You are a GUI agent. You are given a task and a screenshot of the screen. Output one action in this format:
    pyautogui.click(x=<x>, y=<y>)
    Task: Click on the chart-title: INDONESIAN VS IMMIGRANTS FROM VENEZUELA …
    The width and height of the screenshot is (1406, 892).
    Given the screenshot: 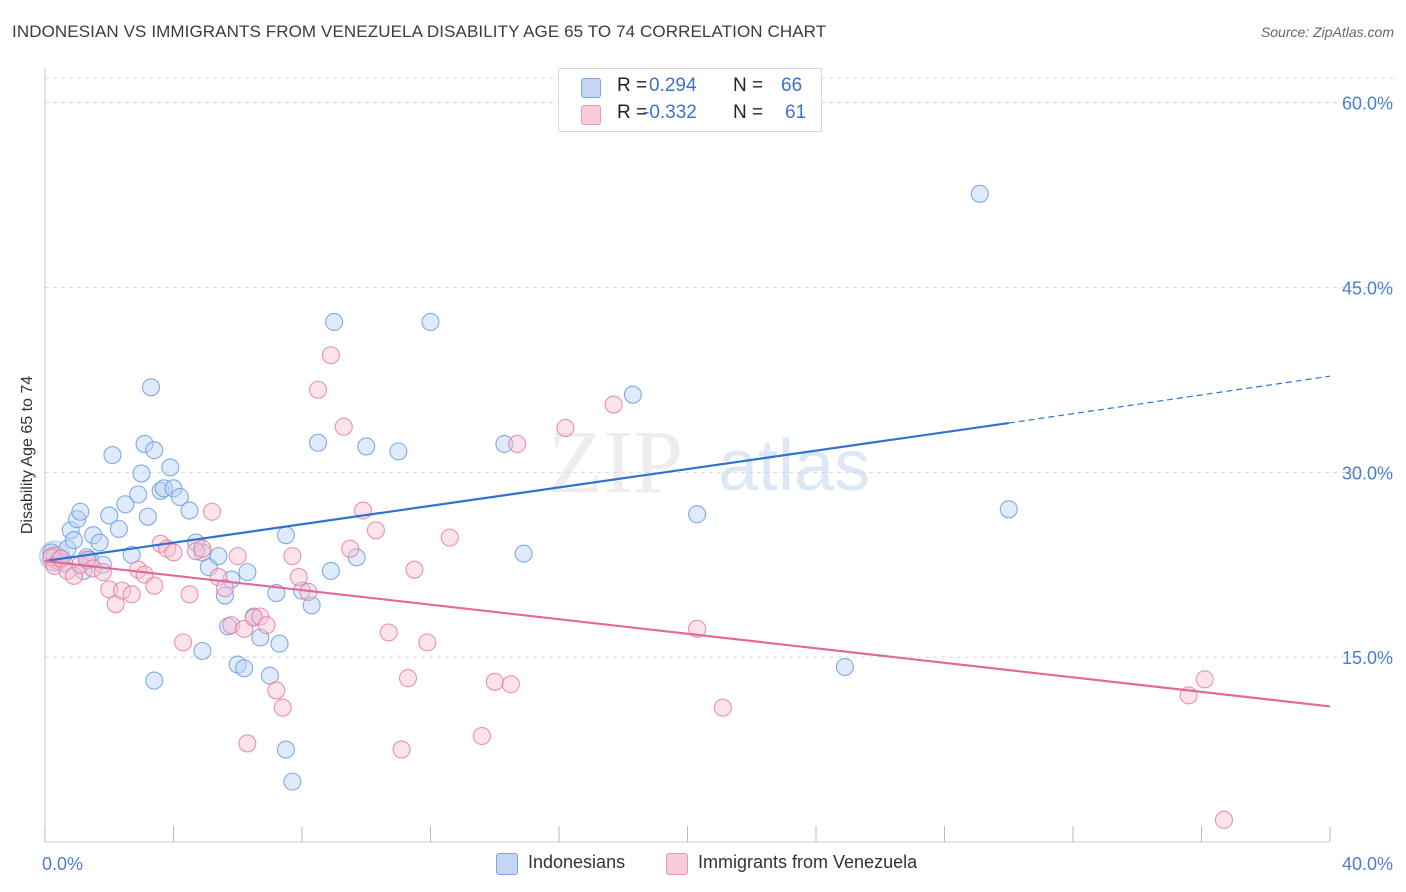 What is the action you would take?
    pyautogui.click(x=419, y=31)
    